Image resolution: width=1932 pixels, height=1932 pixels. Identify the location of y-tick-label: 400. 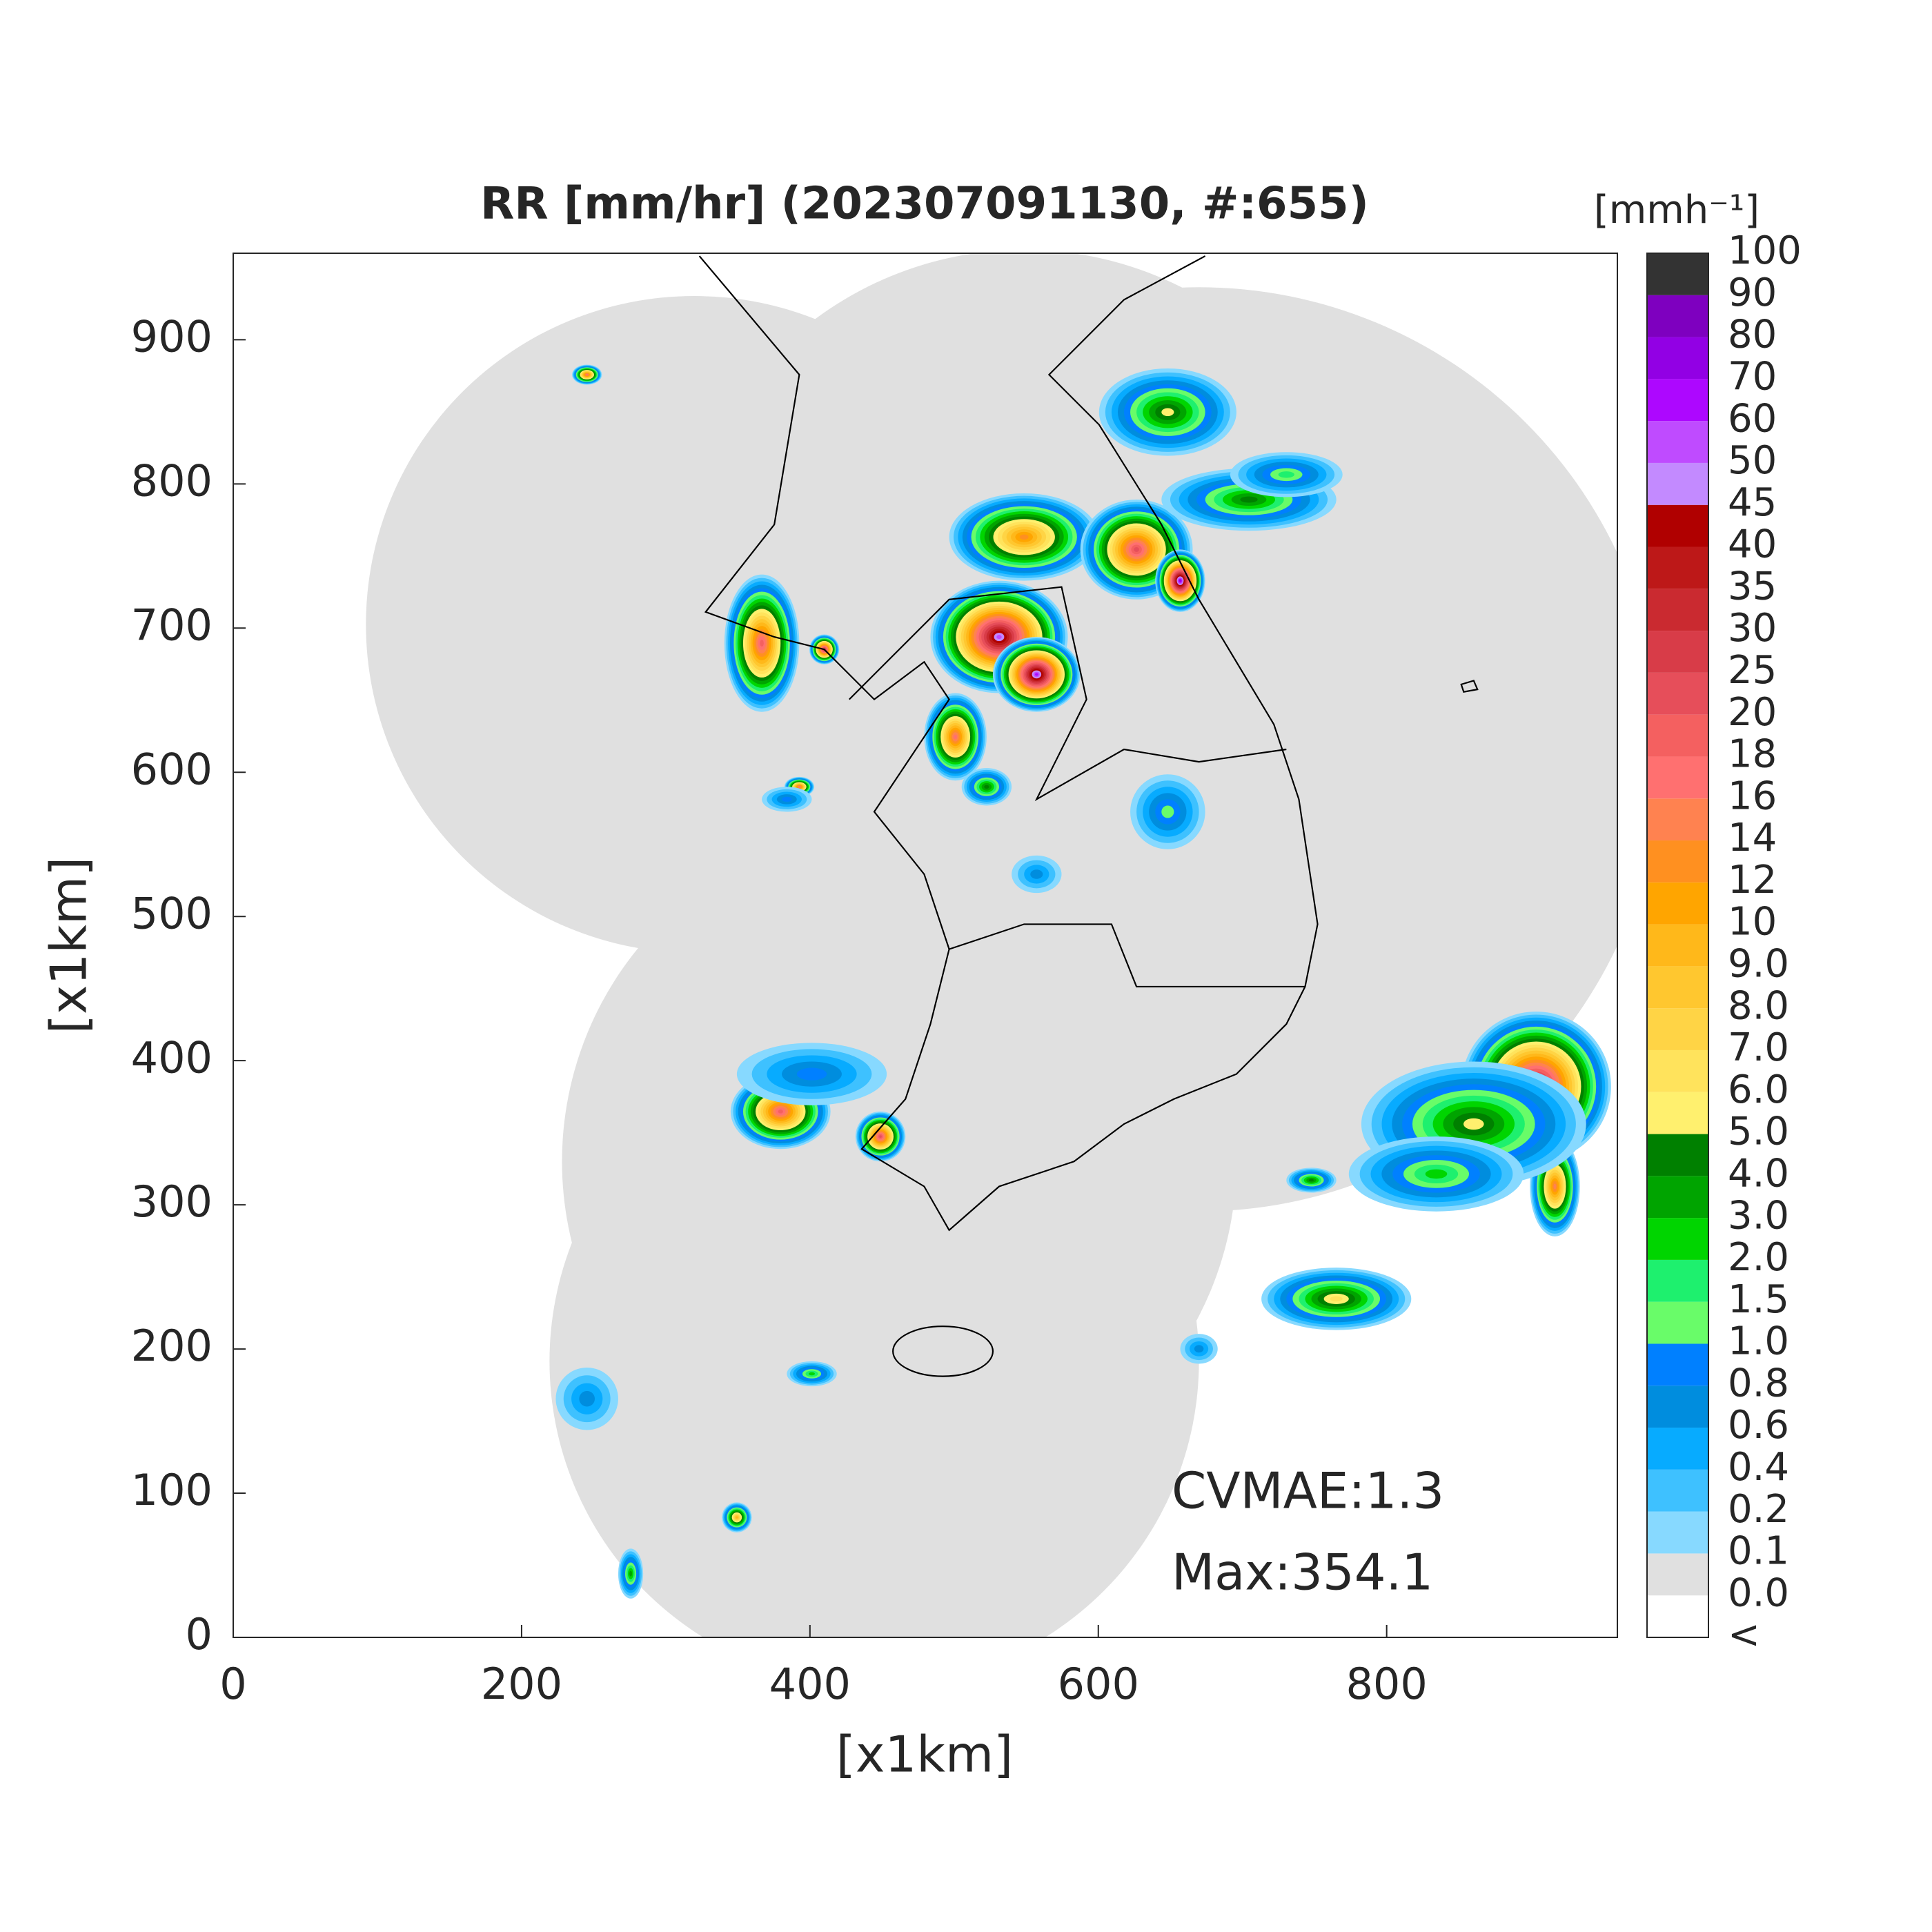
(172, 1057).